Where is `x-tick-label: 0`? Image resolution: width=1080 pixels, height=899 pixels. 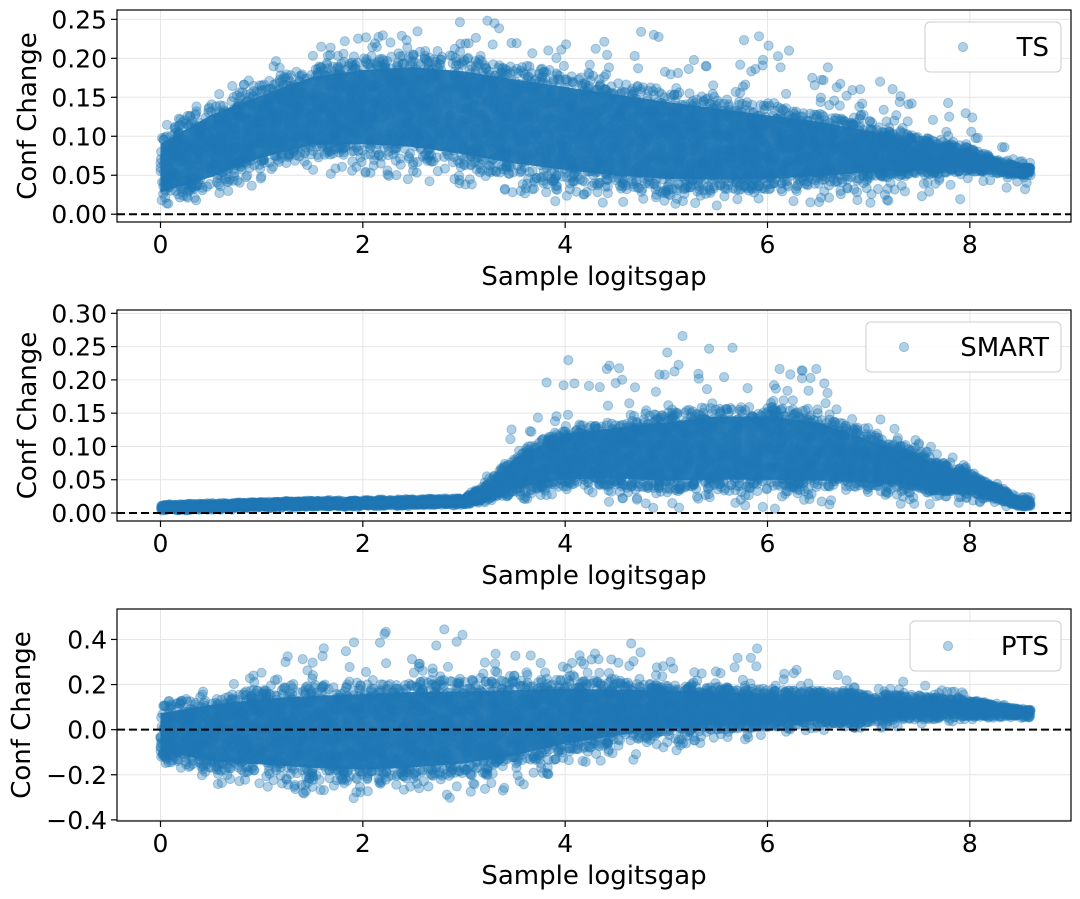
x-tick-label: 0 is located at coordinates (161, 244).